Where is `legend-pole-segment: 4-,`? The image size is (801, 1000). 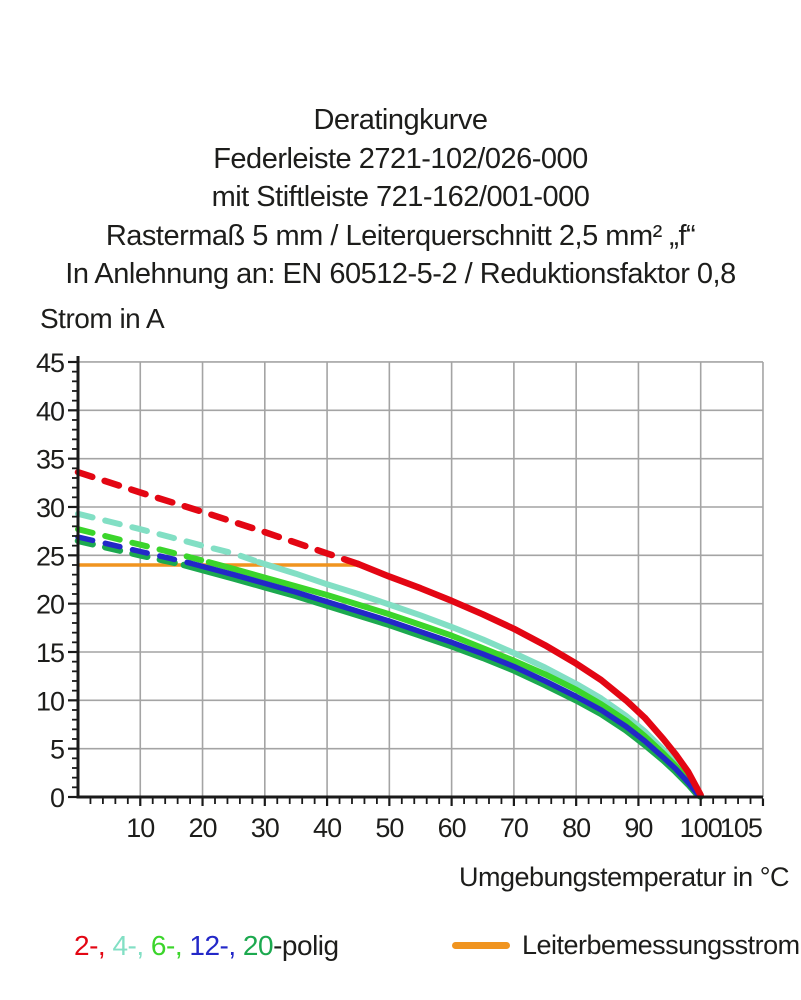 legend-pole-segment: 4-, is located at coordinates (124, 945).